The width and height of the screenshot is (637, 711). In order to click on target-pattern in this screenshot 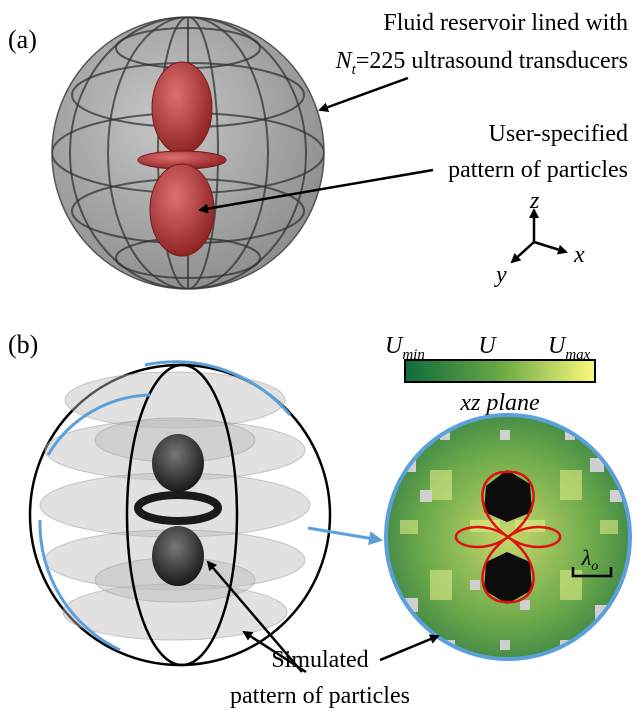, I will do `click(182, 159)`.